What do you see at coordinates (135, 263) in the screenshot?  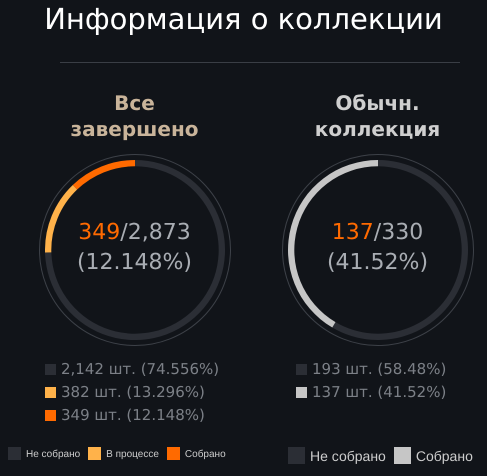 I see `text: (12.148%)` at bounding box center [135, 263].